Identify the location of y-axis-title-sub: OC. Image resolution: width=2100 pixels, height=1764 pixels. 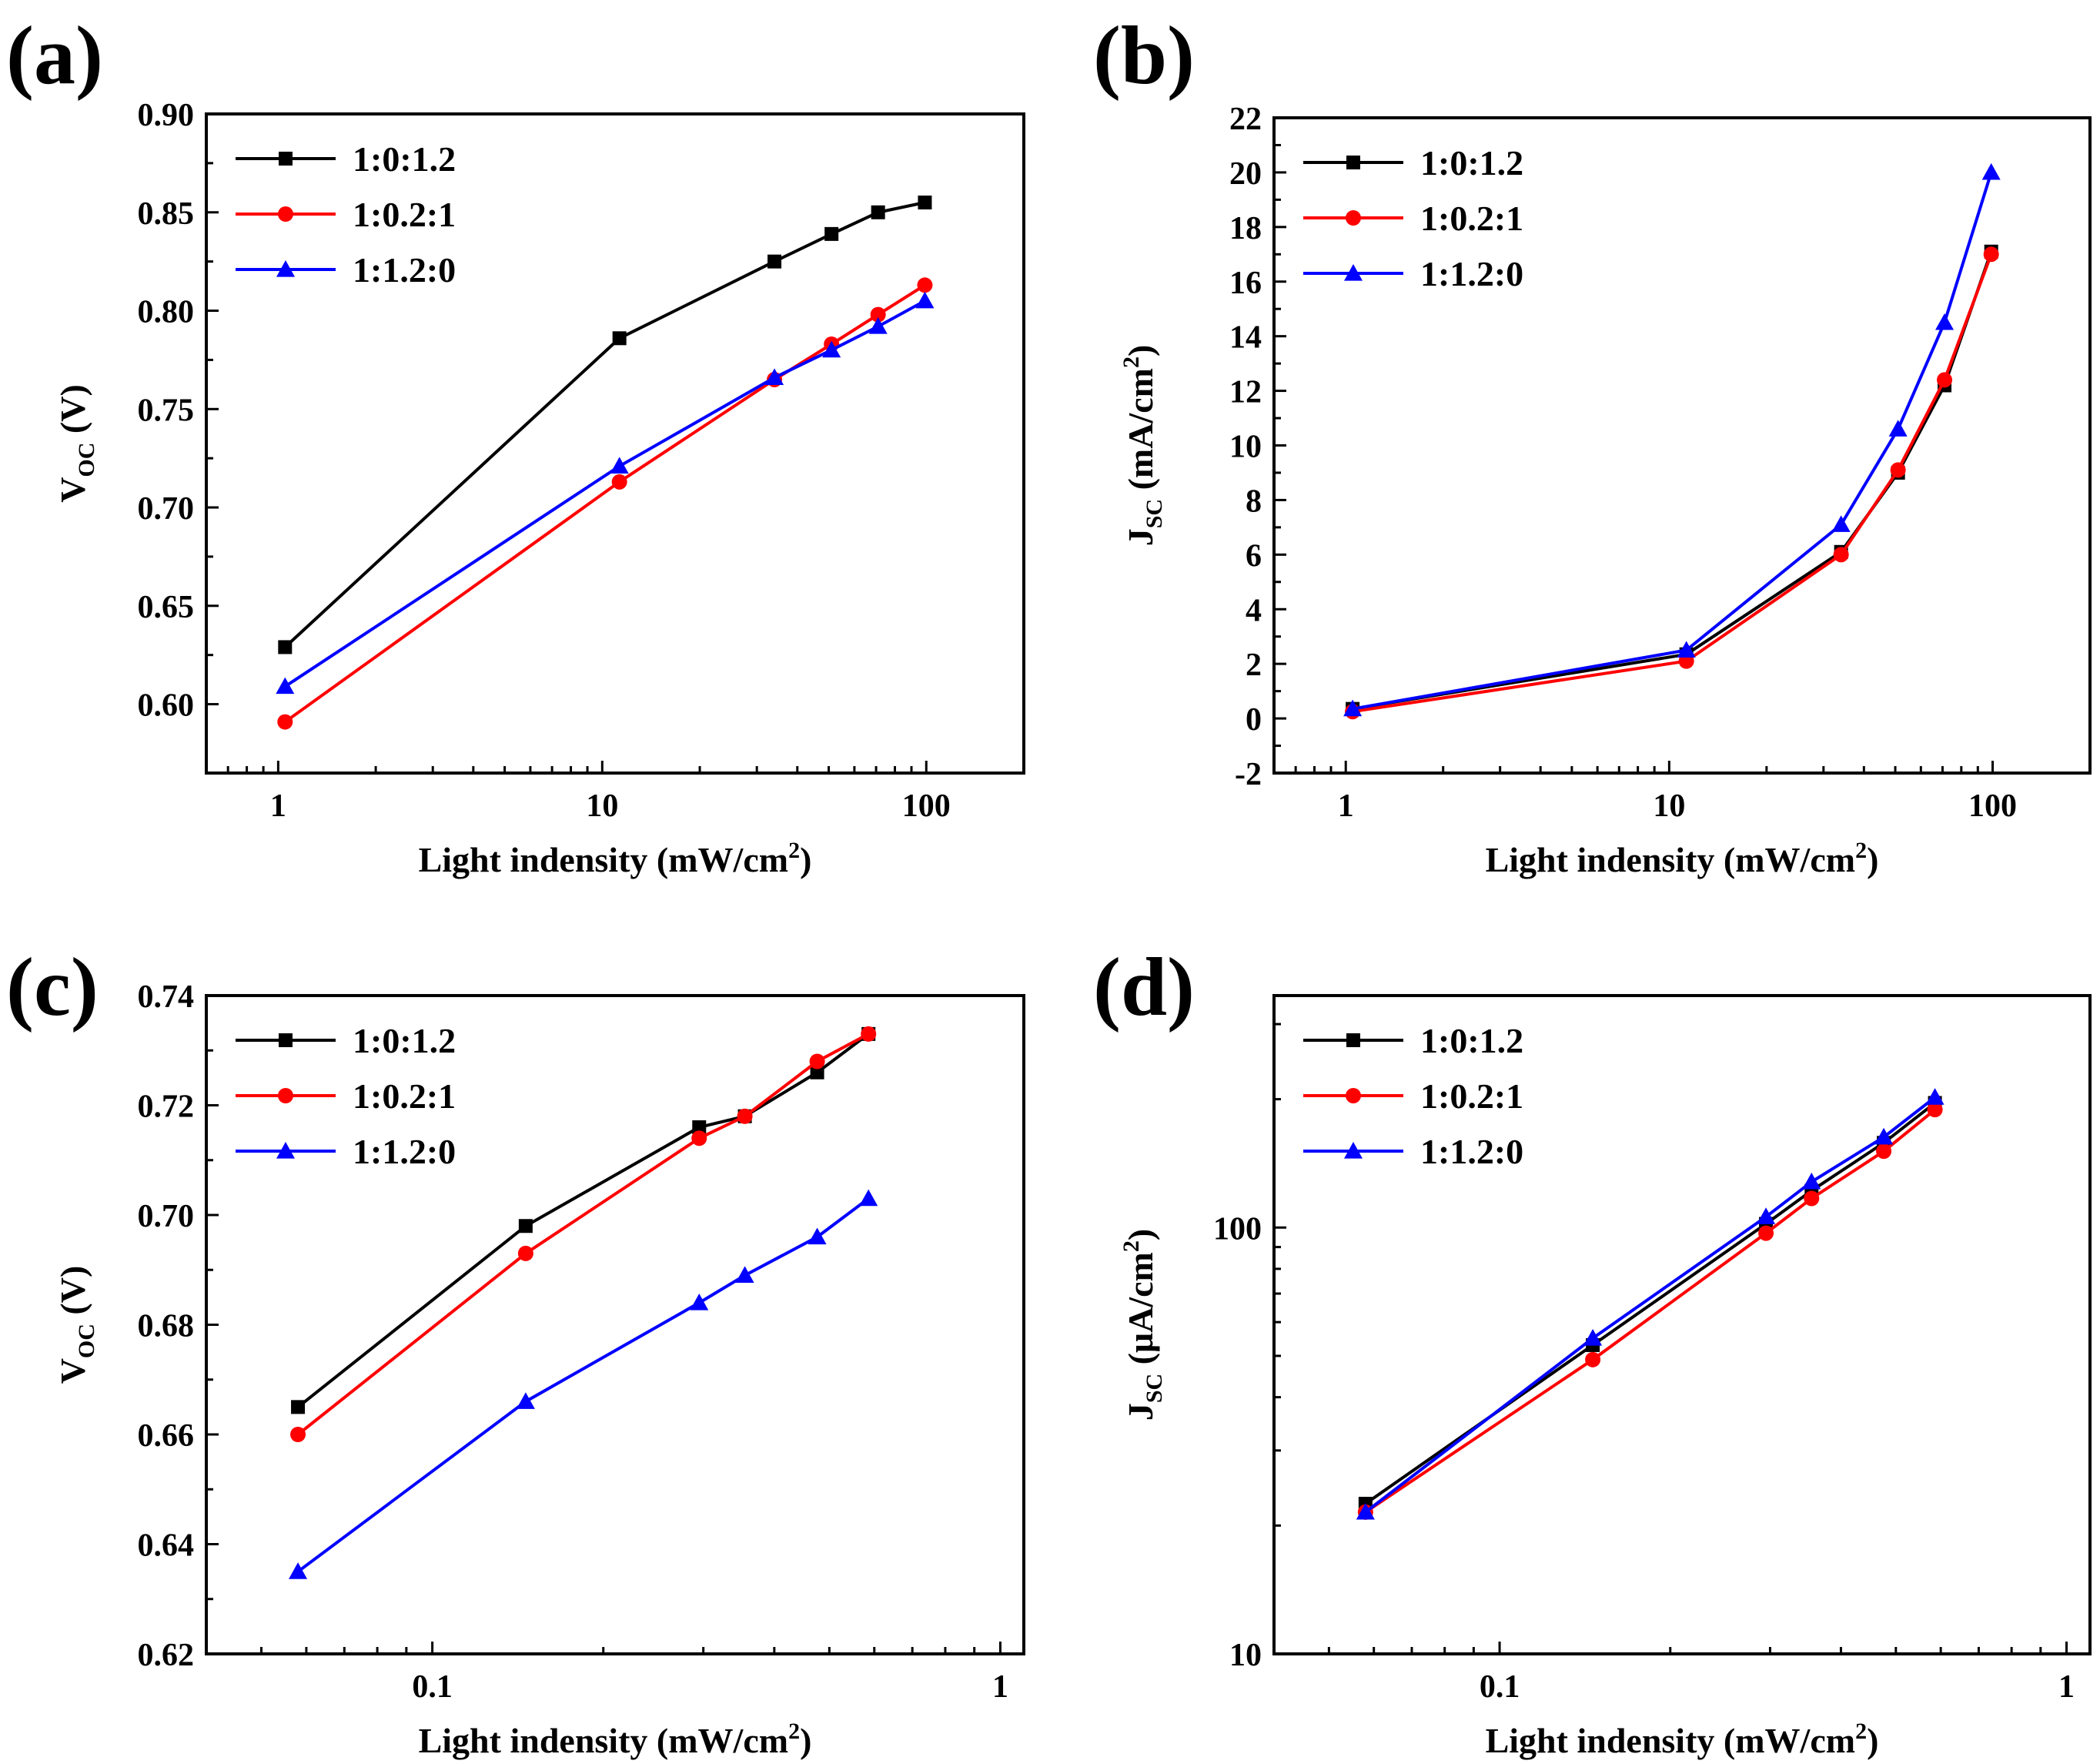
(86, 460).